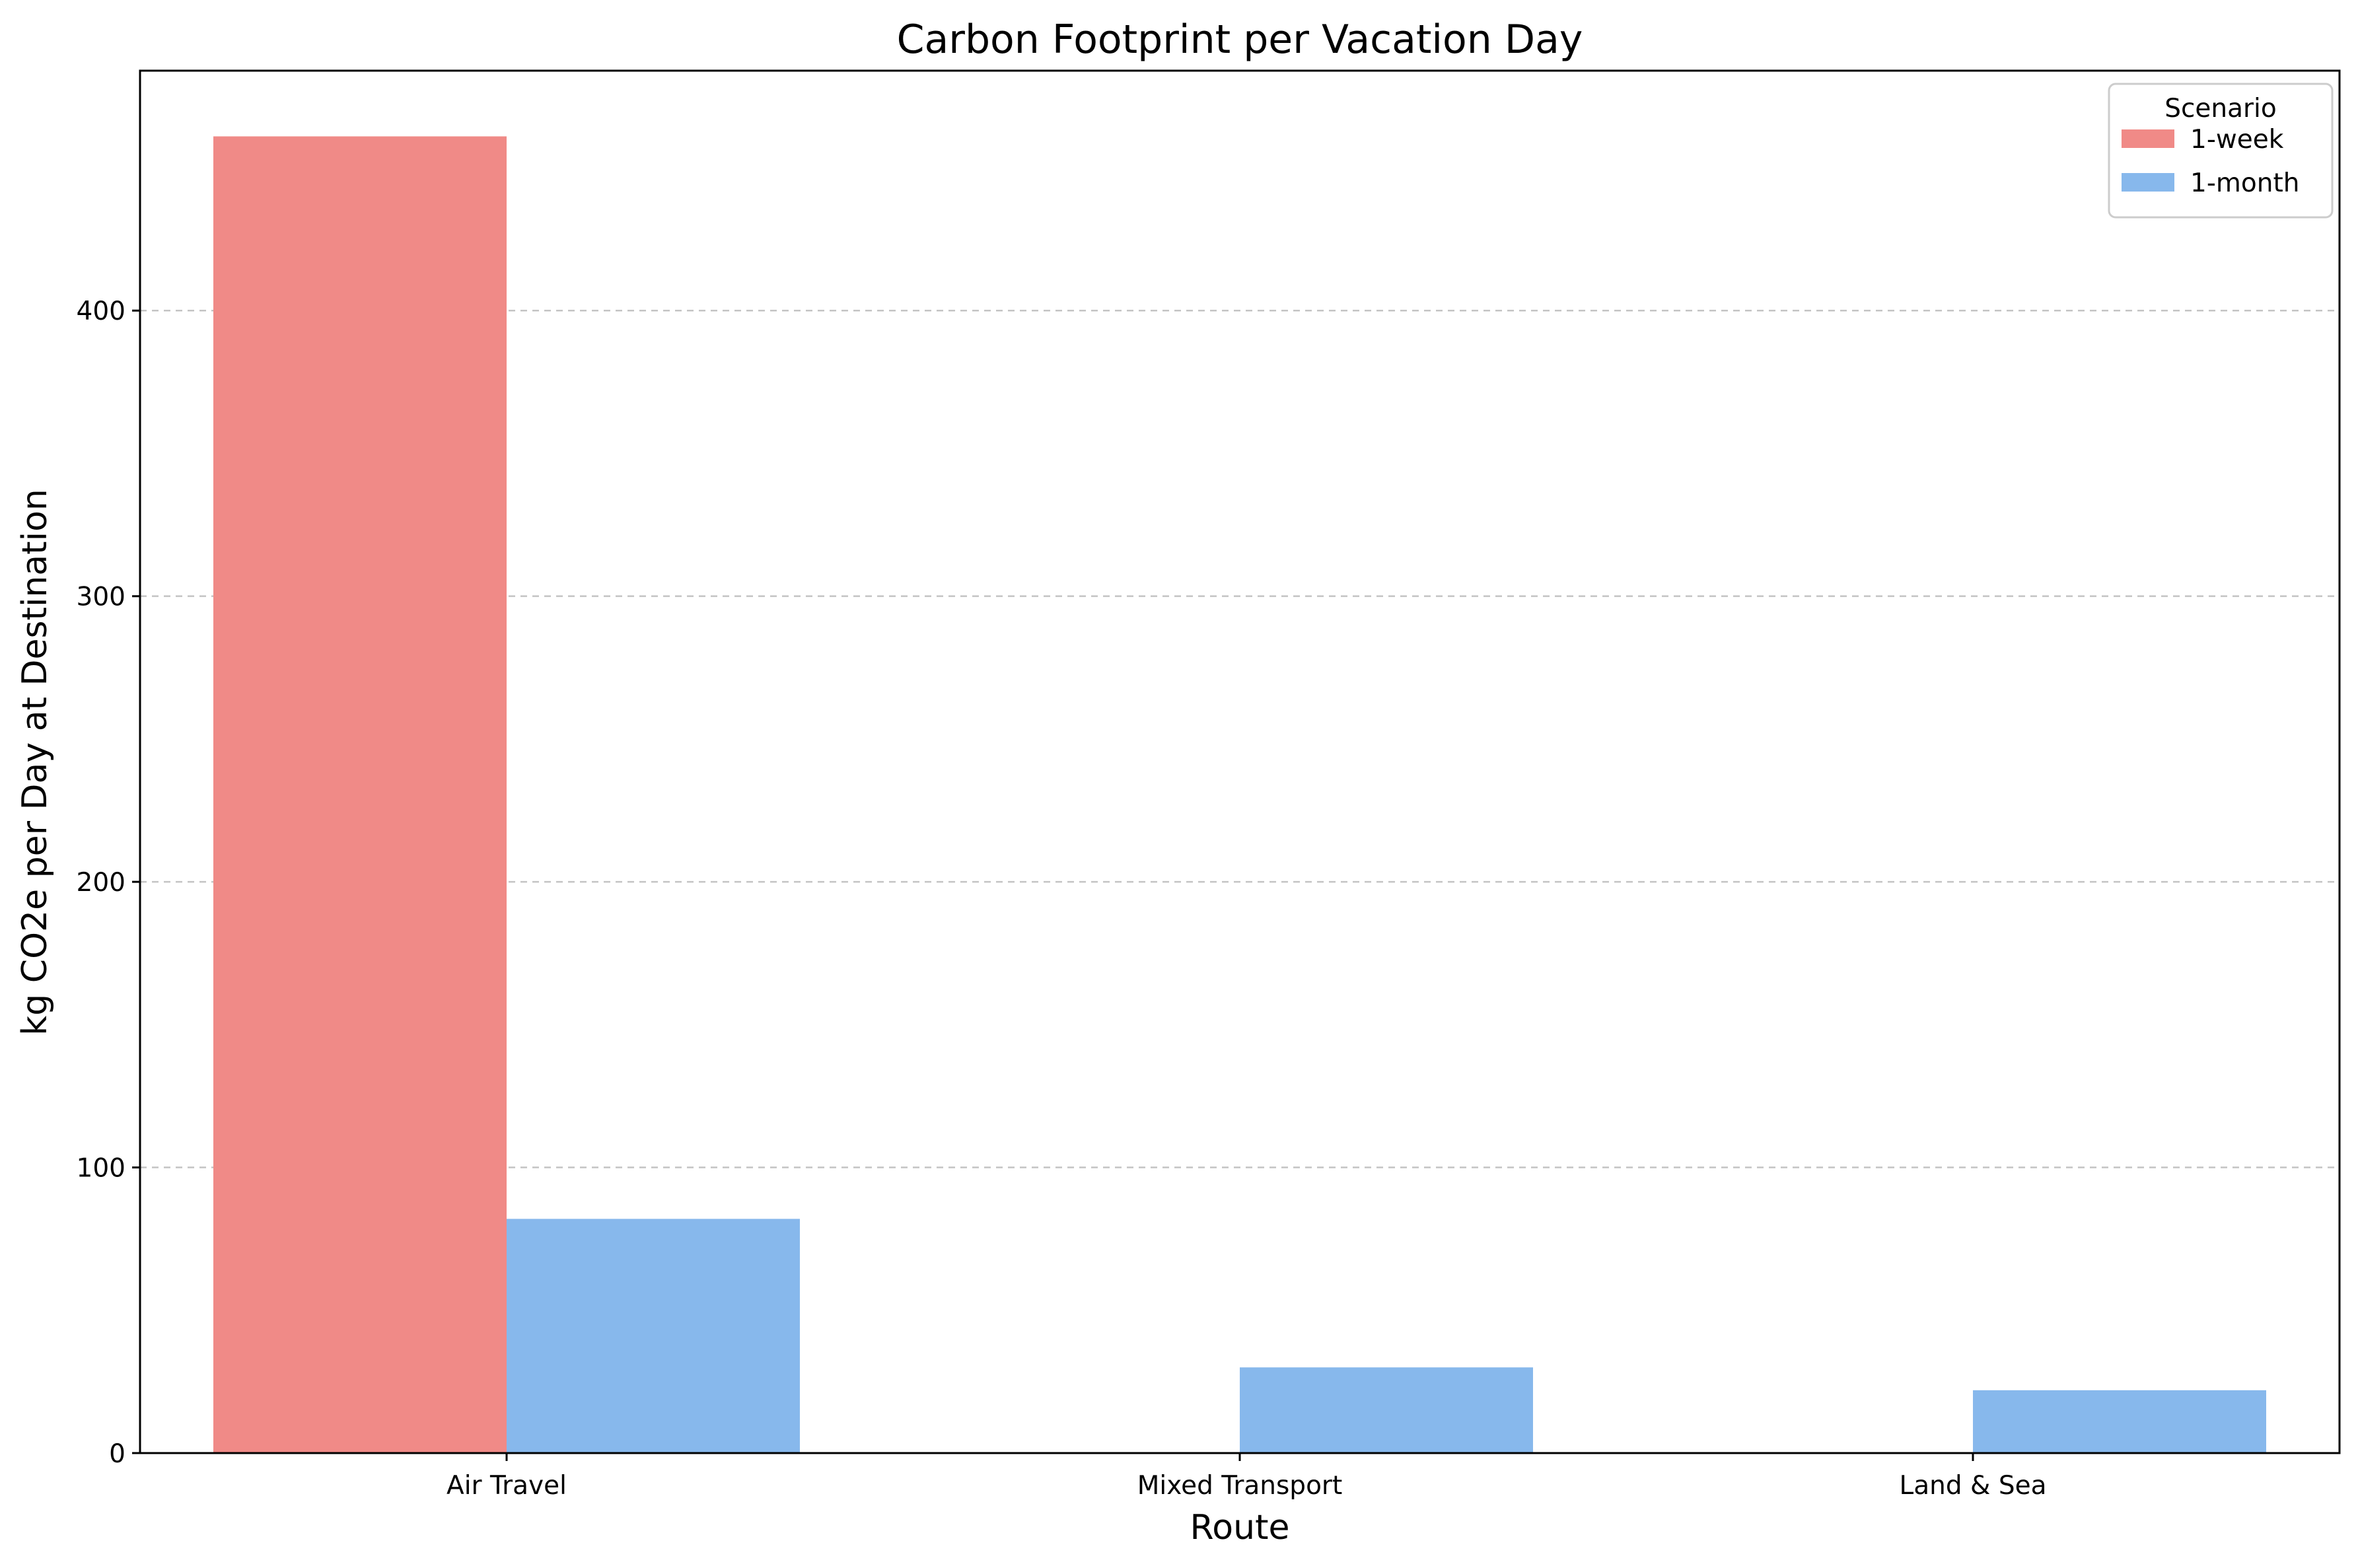 This screenshot has width=2358, height=1568. What do you see at coordinates (1240, 1486) in the screenshot?
I see `x-tick-label: Mixed Transport` at bounding box center [1240, 1486].